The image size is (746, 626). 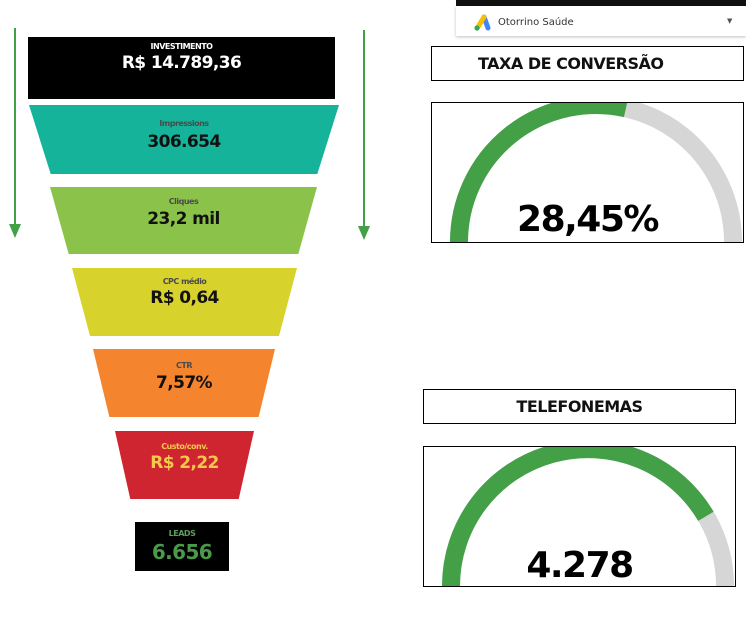 I want to click on conversion-rate-gauge-chart, so click(x=596, y=172).